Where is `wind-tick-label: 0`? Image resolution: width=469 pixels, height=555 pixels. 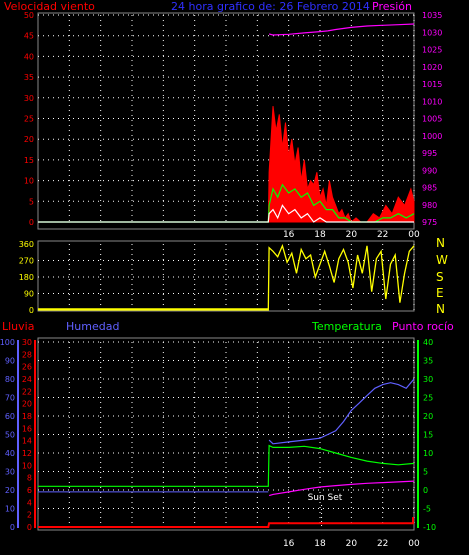 wind-tick-label: 0 is located at coordinates (31, 222).